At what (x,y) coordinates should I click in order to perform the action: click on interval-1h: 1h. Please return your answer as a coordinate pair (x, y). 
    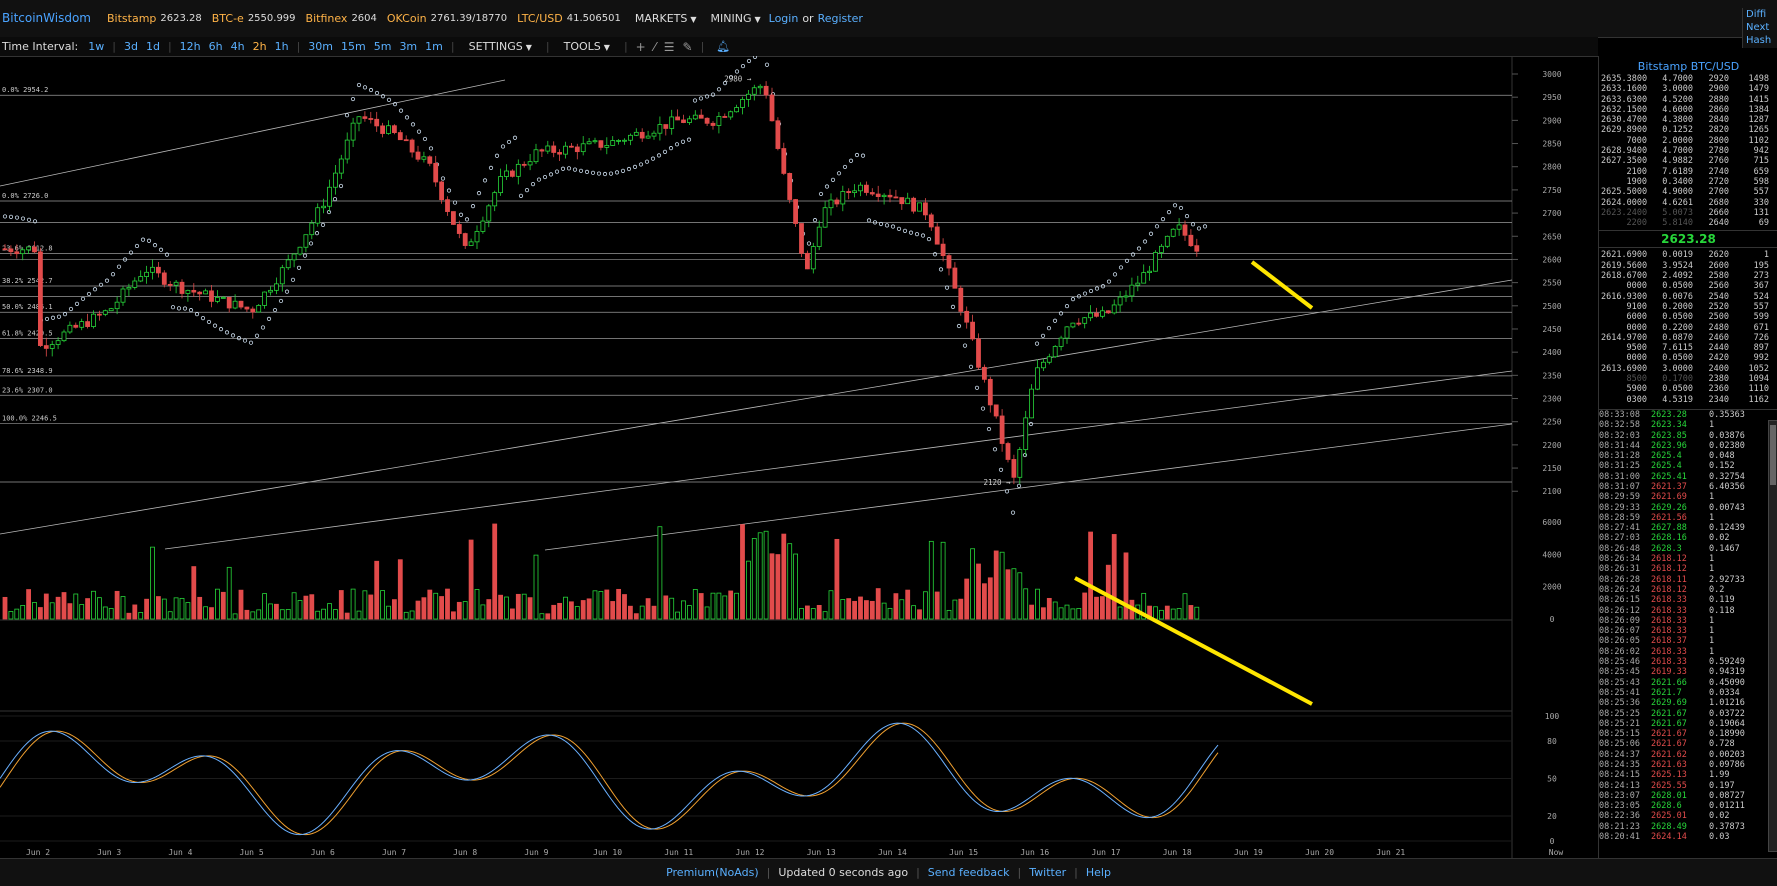
    Looking at the image, I should click on (281, 46).